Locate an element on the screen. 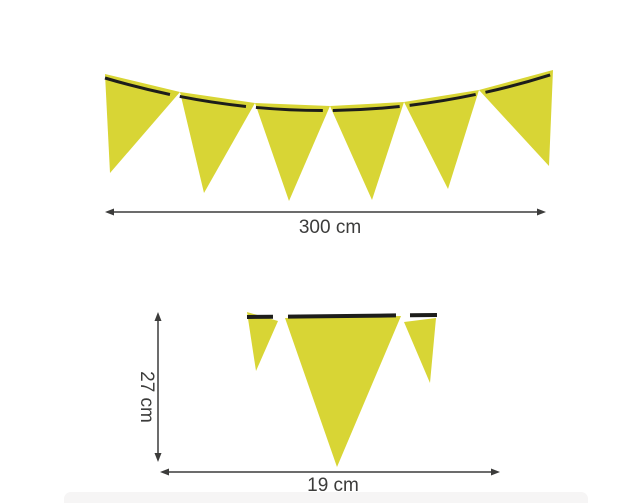 This screenshot has height=503, width=640. total-length-label: 300 cm is located at coordinates (330, 227).